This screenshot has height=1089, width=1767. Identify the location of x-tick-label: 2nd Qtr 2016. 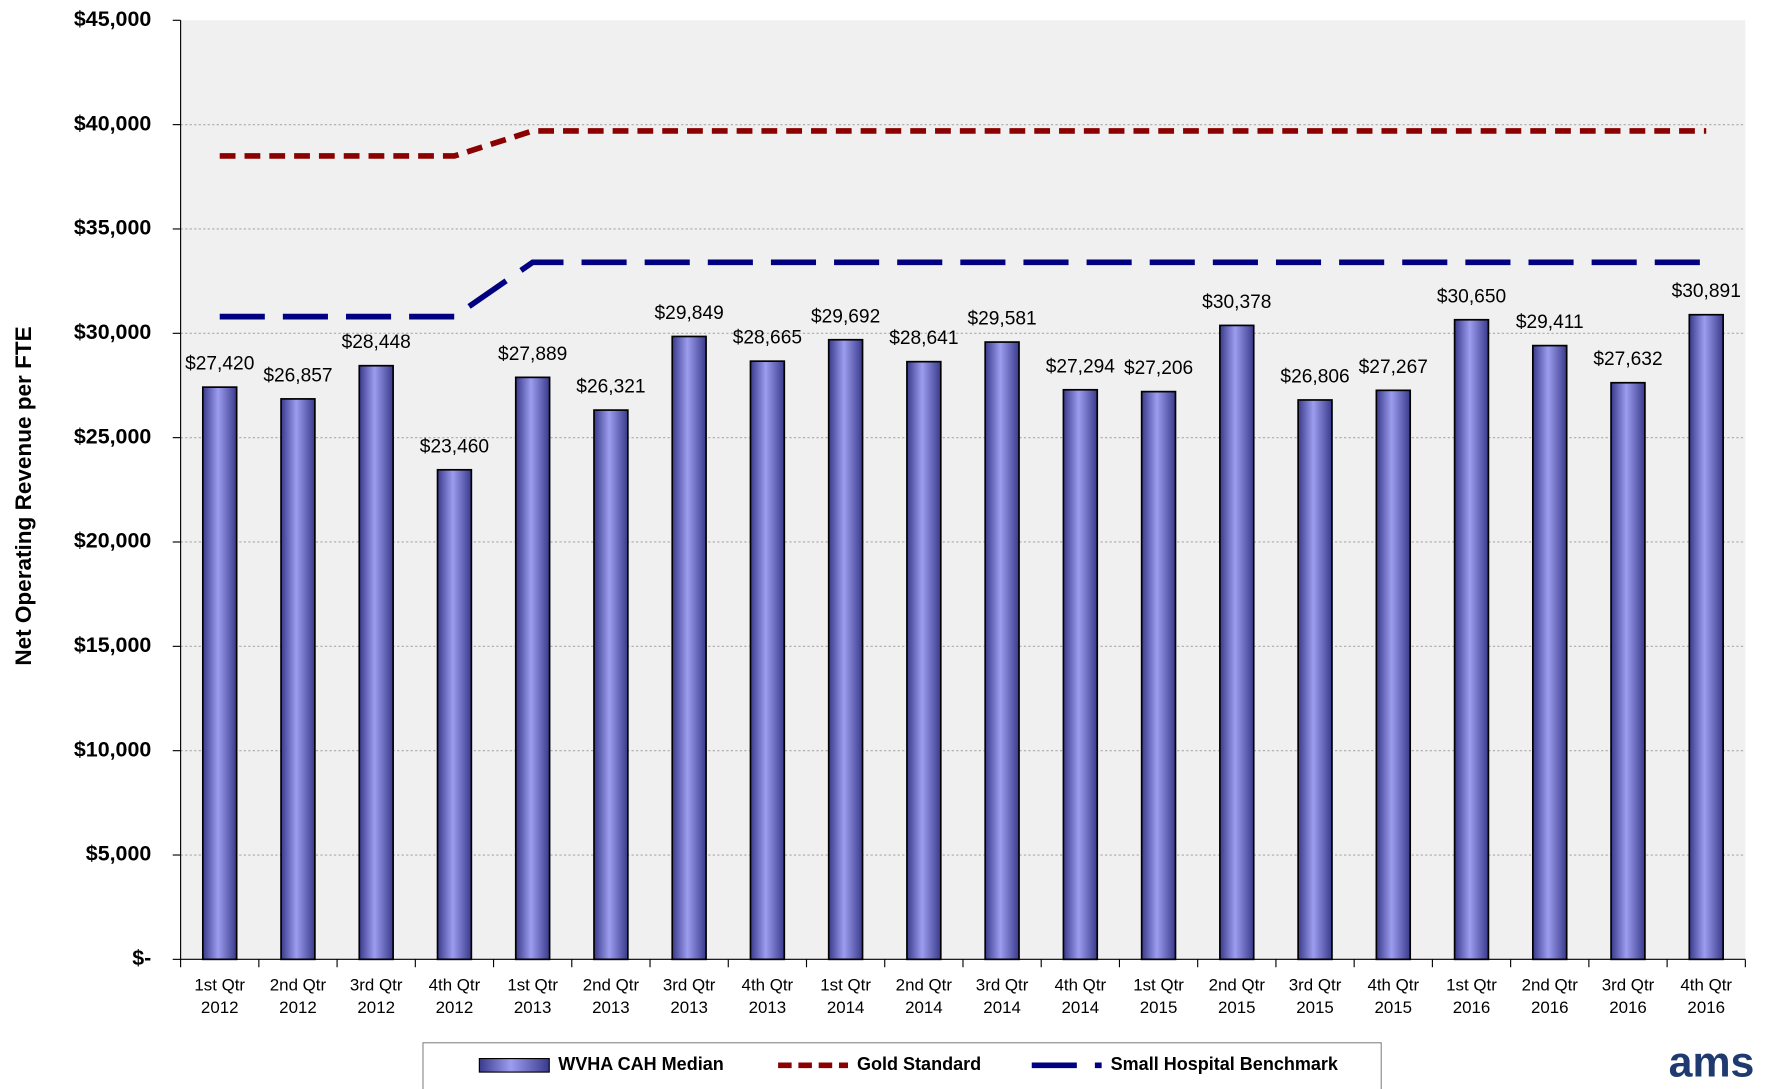
(1550, 997).